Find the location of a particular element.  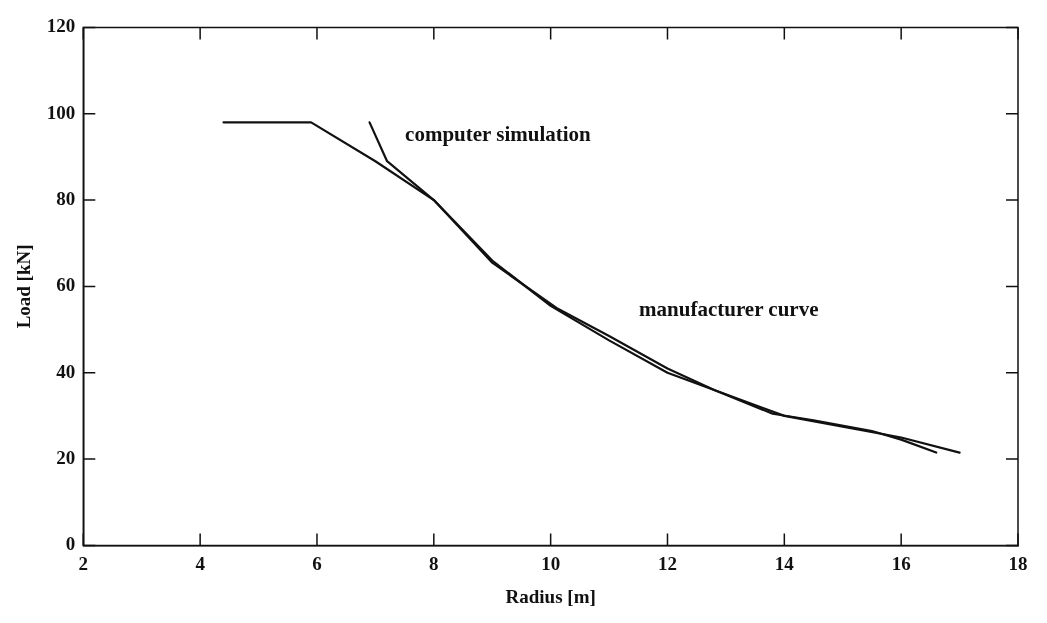

x-tick-label: 18 is located at coordinates (1018, 563).